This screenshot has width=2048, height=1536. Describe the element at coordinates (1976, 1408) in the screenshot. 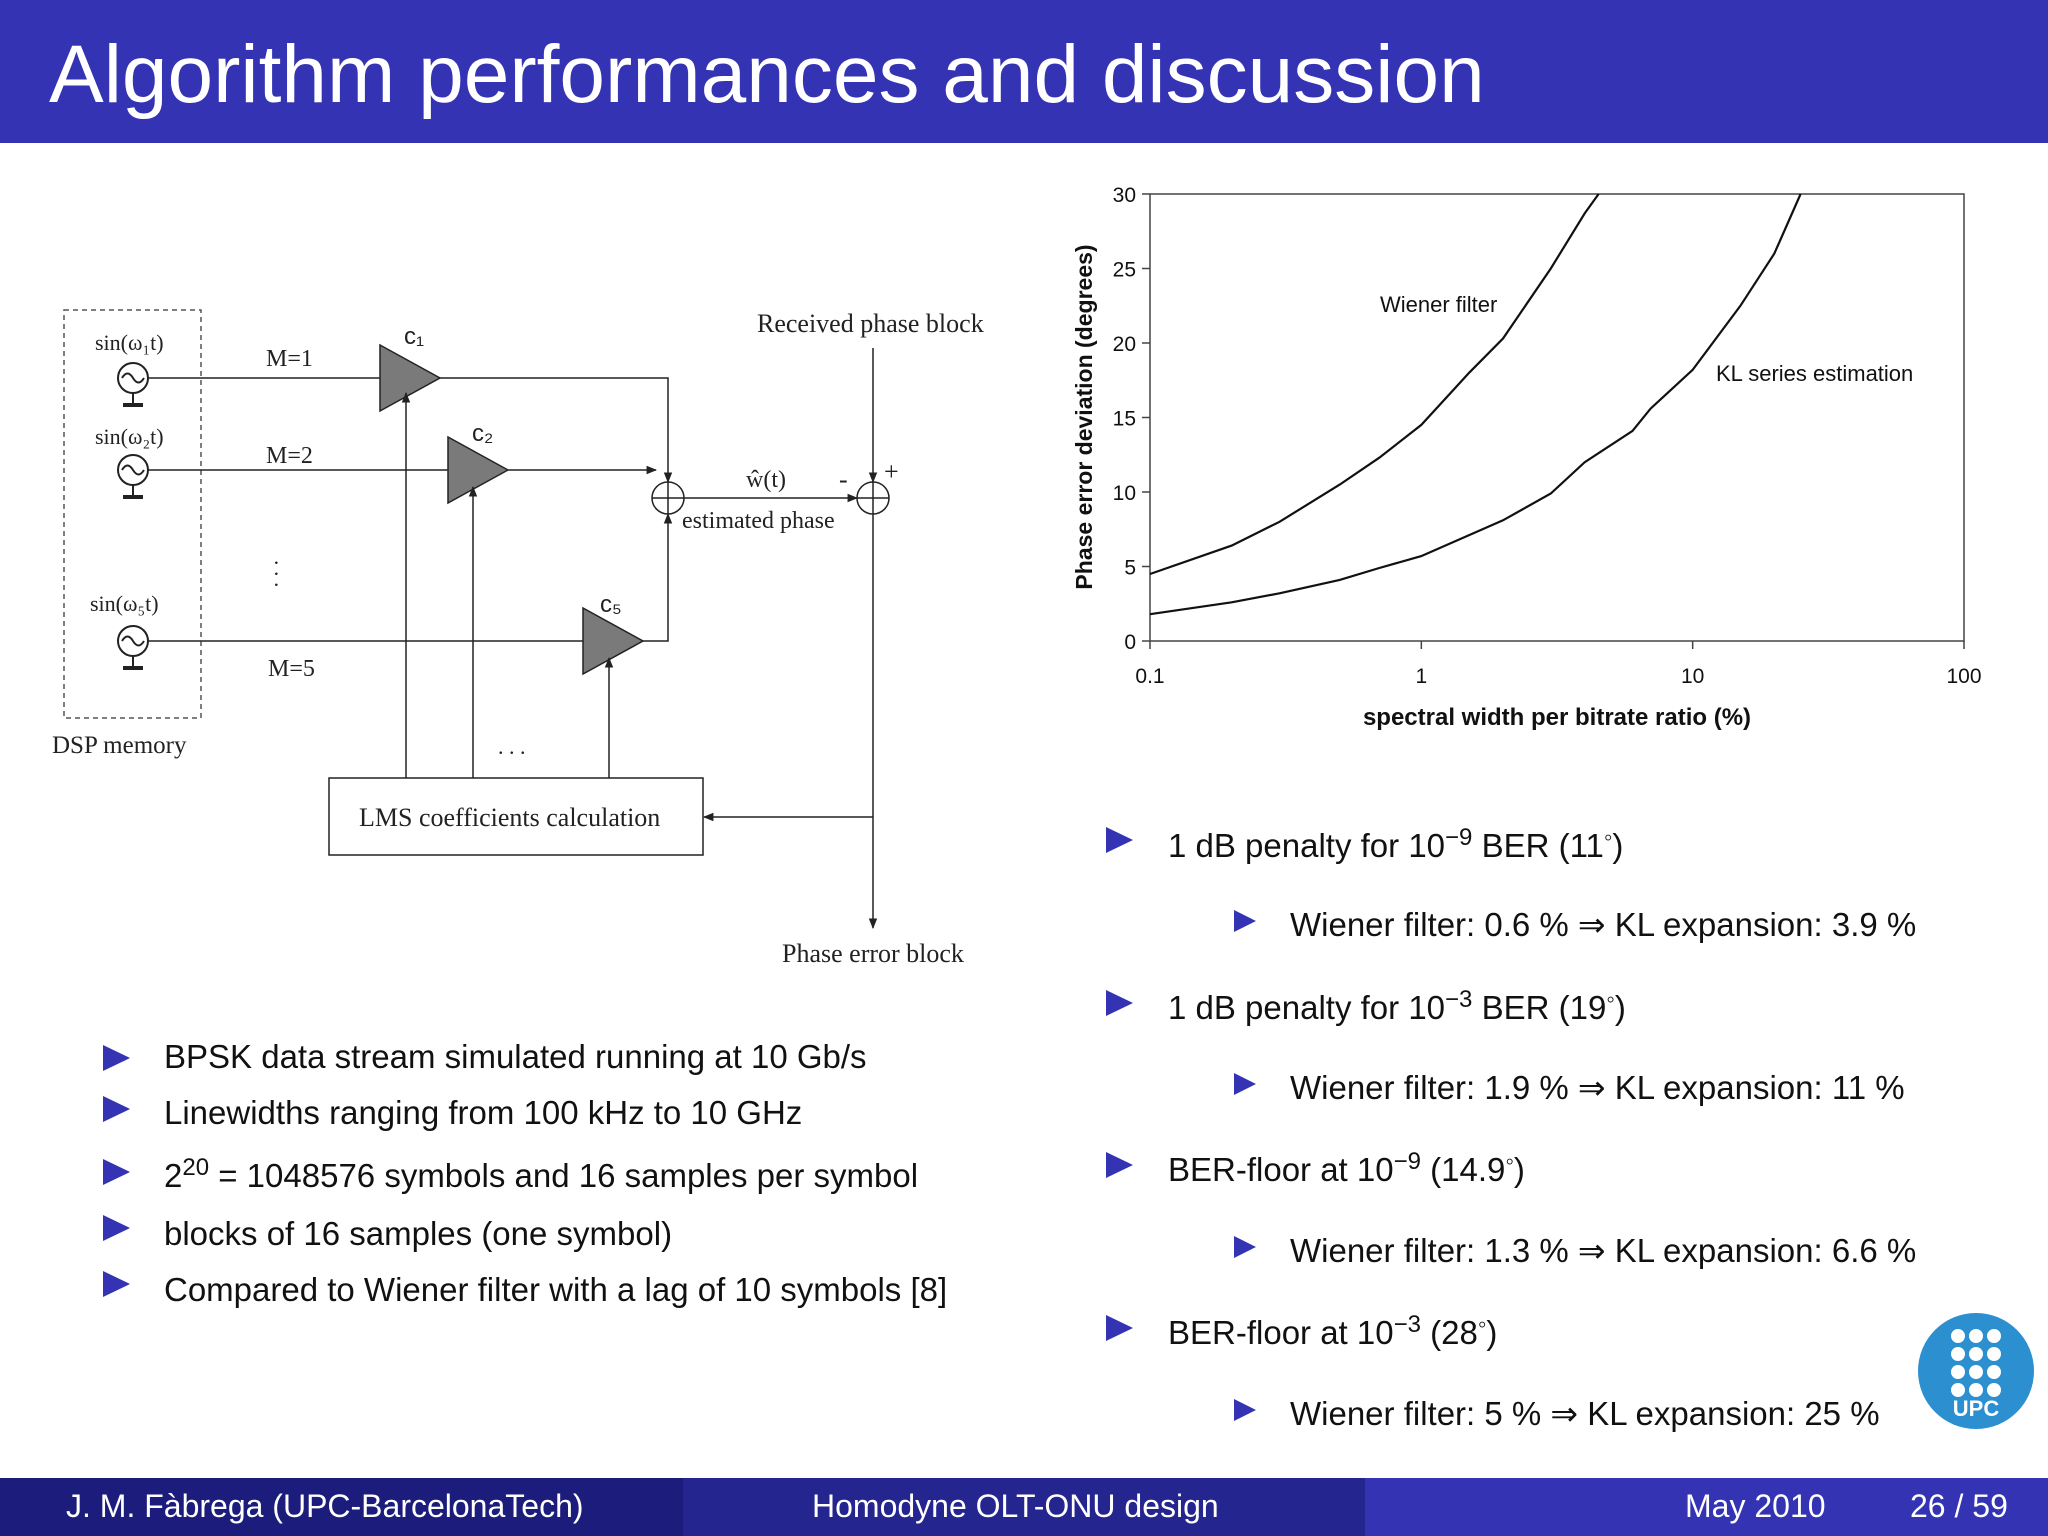

I see `upc-logo-text: UPC` at that location.